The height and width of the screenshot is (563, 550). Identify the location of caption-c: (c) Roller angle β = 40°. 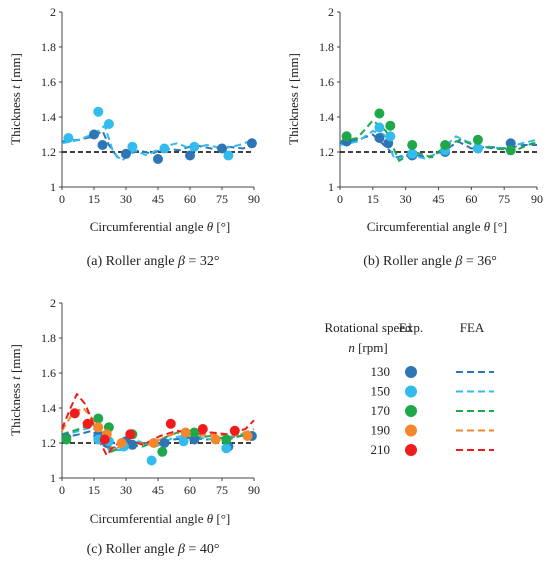
(153, 549).